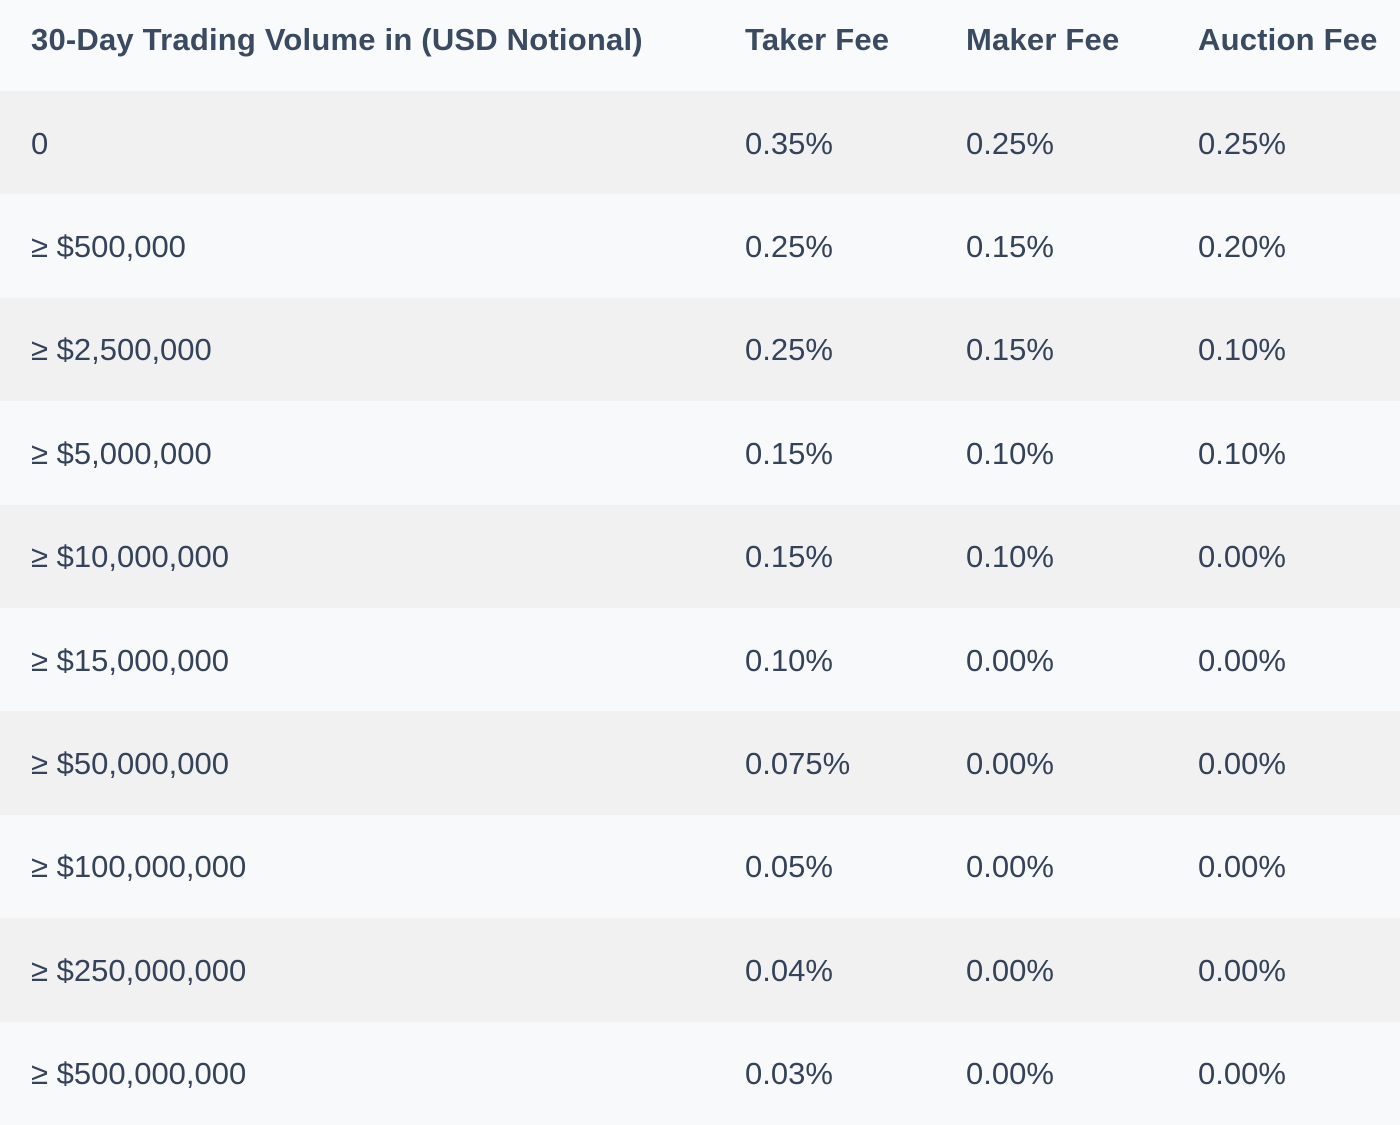  Describe the element at coordinates (700, 453) in the screenshot. I see `table-row: ≥ $5,000,000 0.15% 0.10% 0.10%` at that location.